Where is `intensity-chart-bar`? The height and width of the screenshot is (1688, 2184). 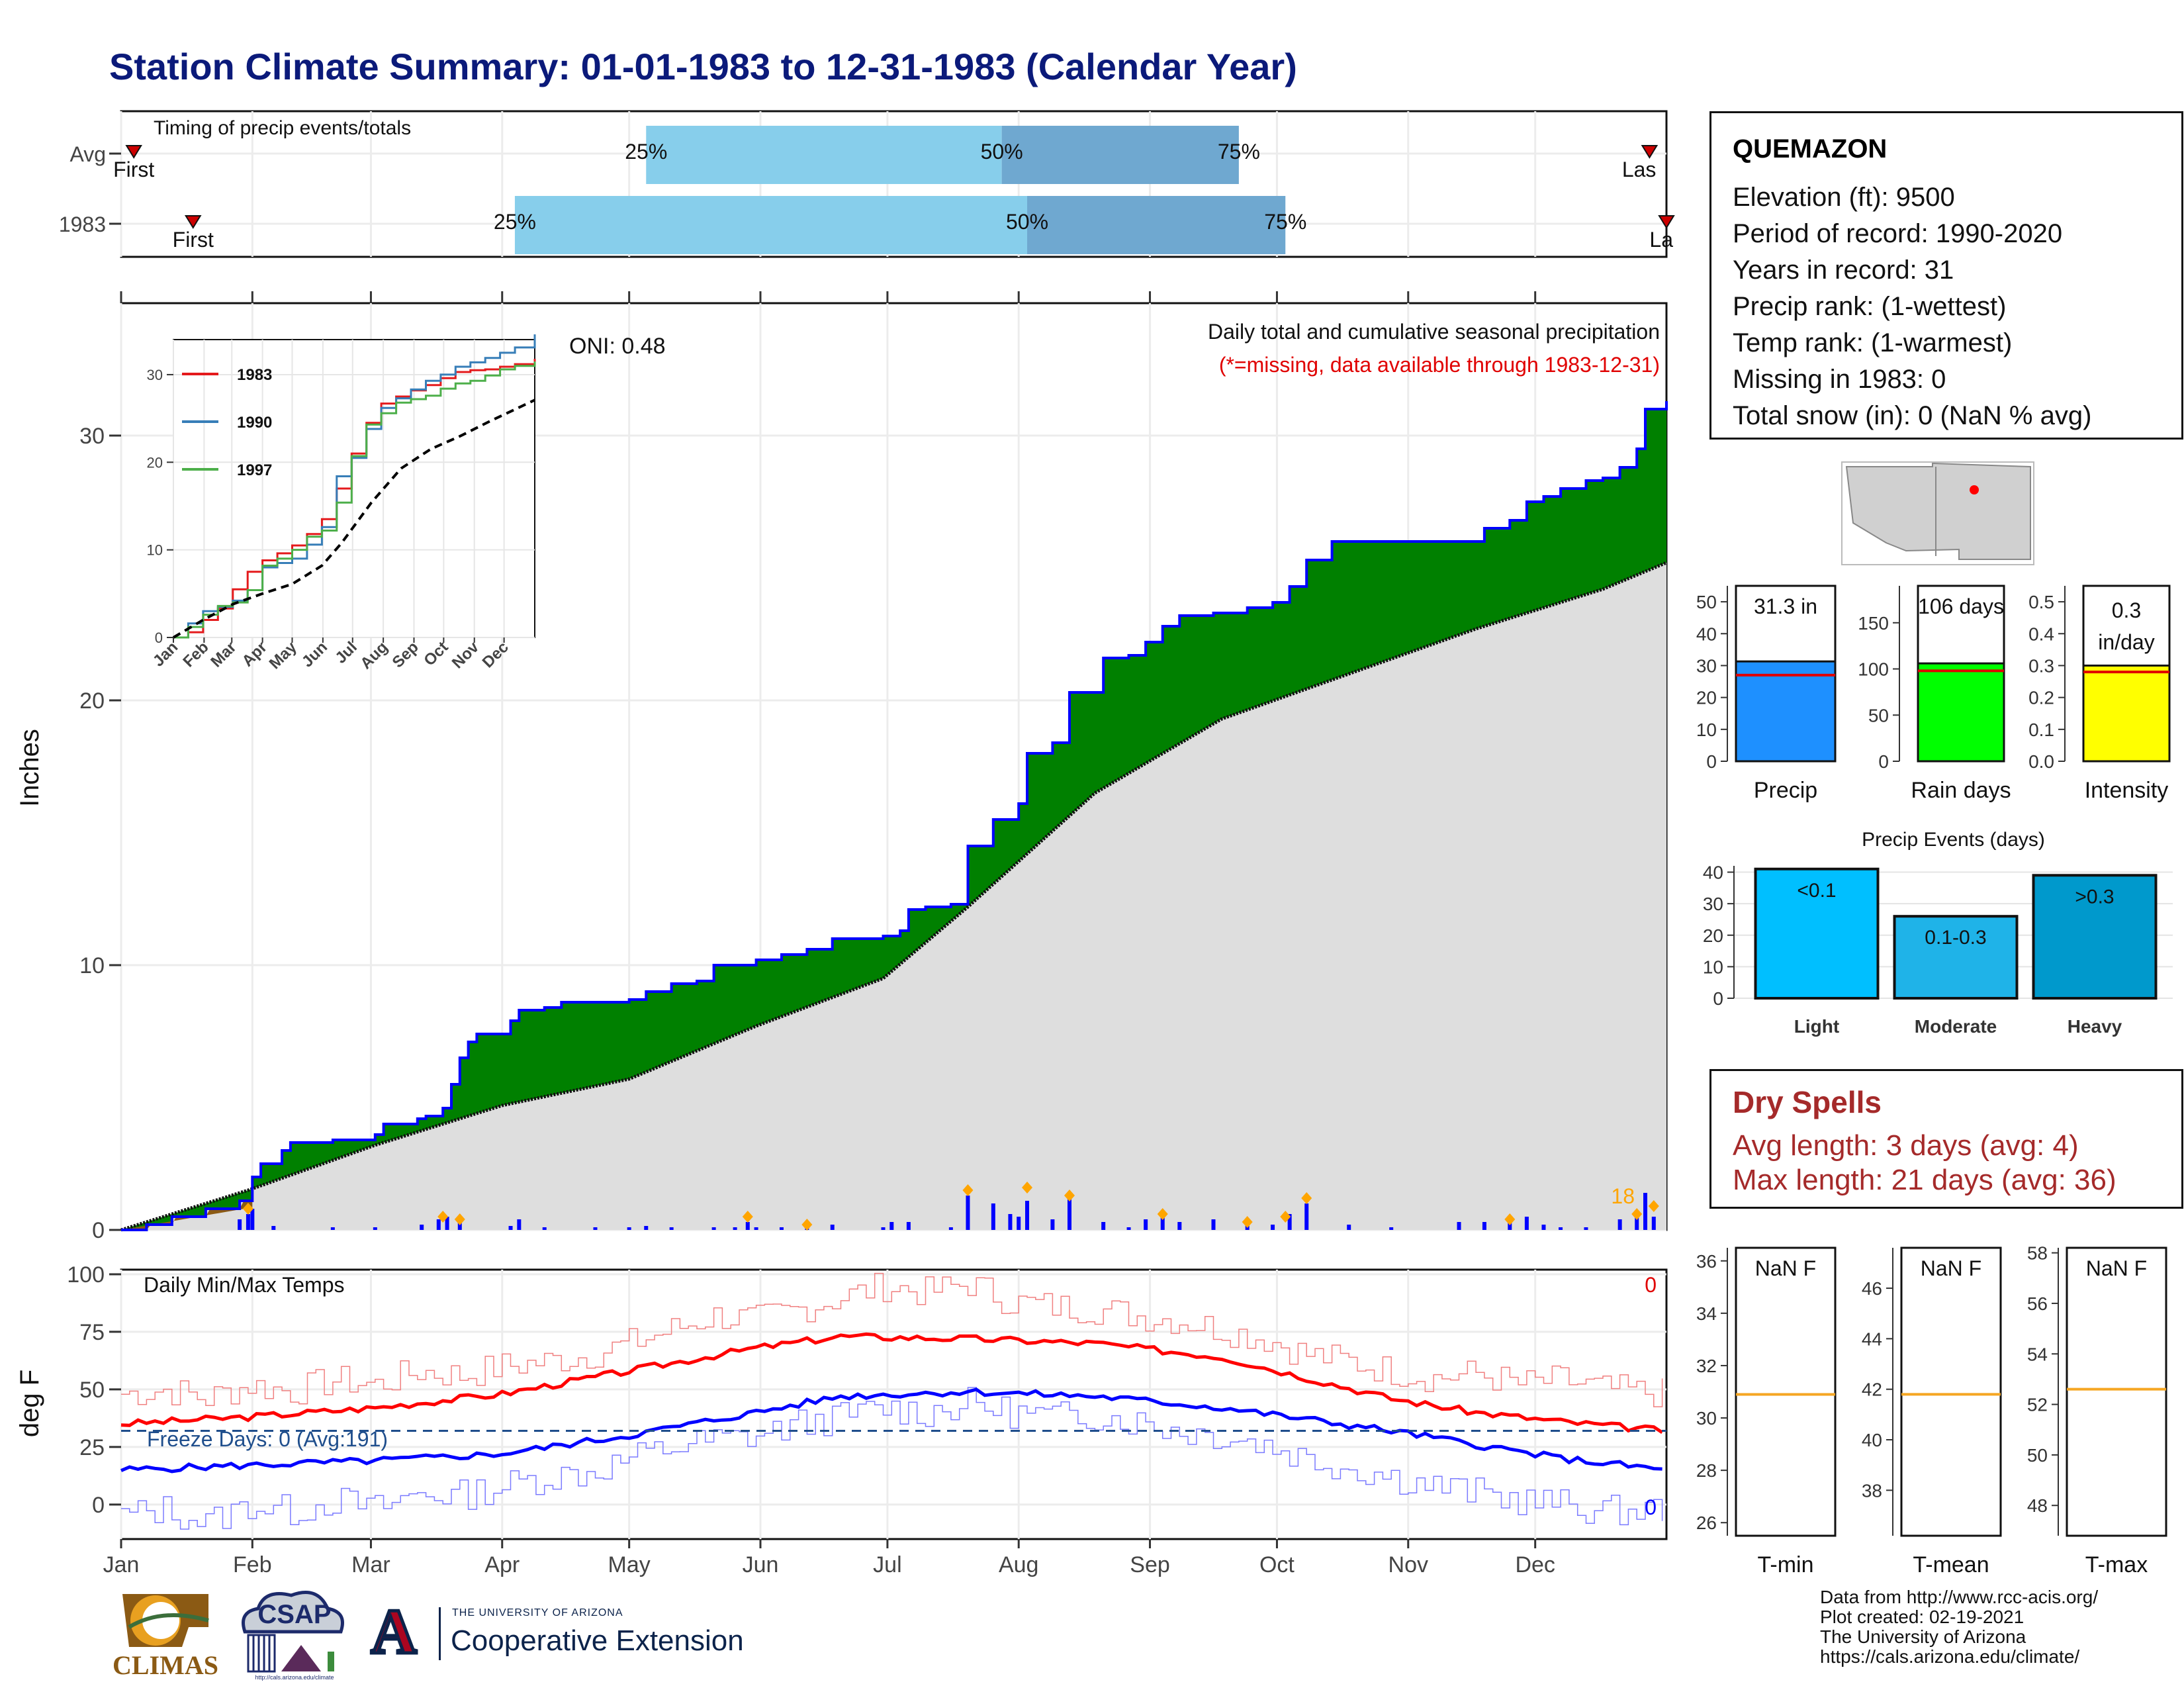
intensity-chart-bar is located at coordinates (2126, 713).